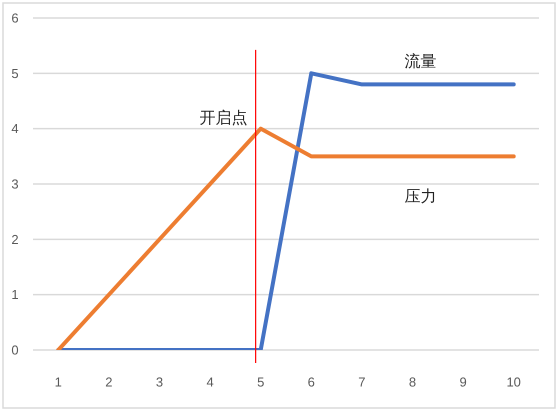  Describe the element at coordinates (210, 382) in the screenshot. I see `x-tick-label: 4` at that location.